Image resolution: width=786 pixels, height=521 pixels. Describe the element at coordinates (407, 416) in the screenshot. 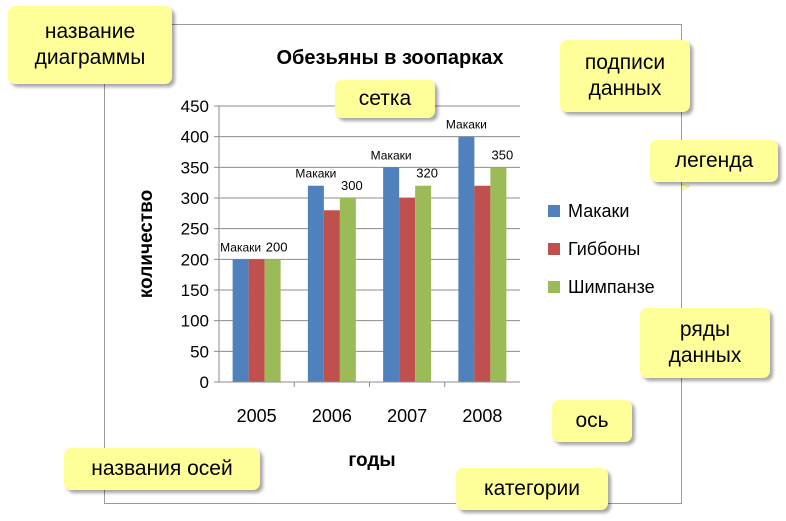

I see `x-tick-label: 2007` at that location.